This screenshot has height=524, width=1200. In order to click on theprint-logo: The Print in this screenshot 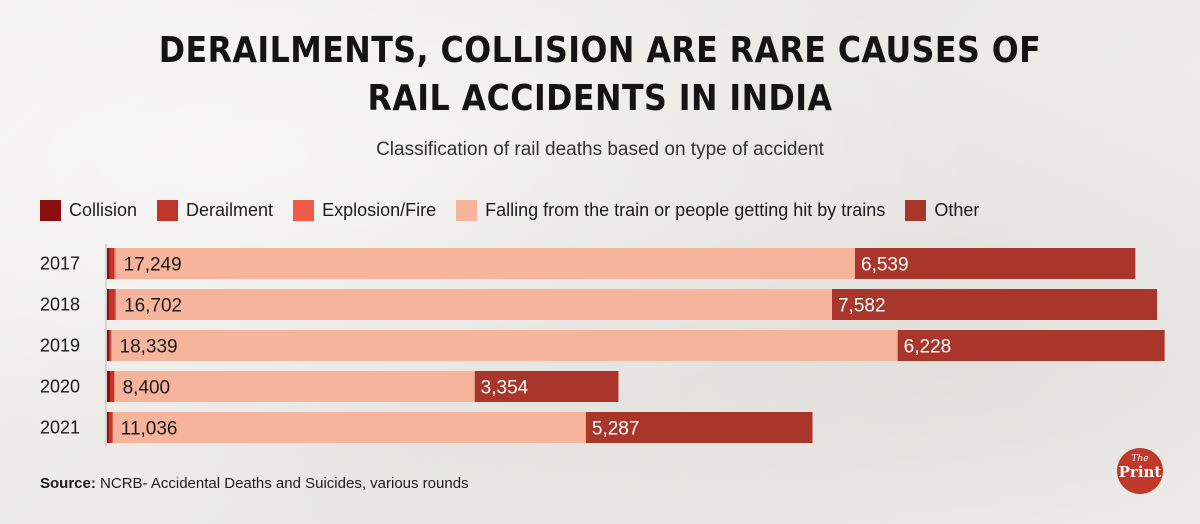, I will do `click(1140, 471)`.